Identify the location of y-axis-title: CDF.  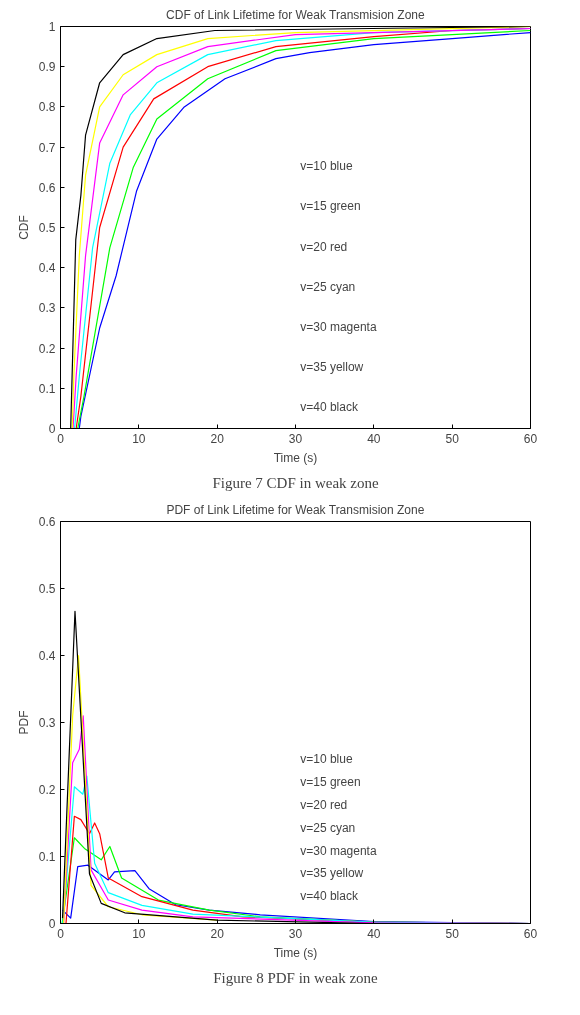
(23, 227).